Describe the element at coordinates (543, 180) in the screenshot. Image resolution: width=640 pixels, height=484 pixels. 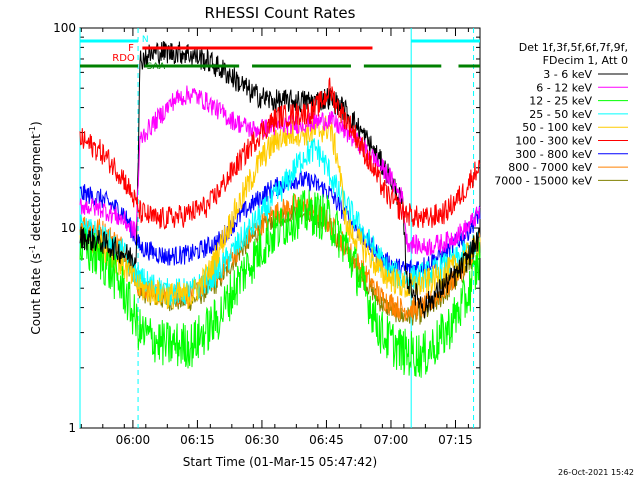
I see `legend-item-label: 7000 - 15000 keV` at that location.